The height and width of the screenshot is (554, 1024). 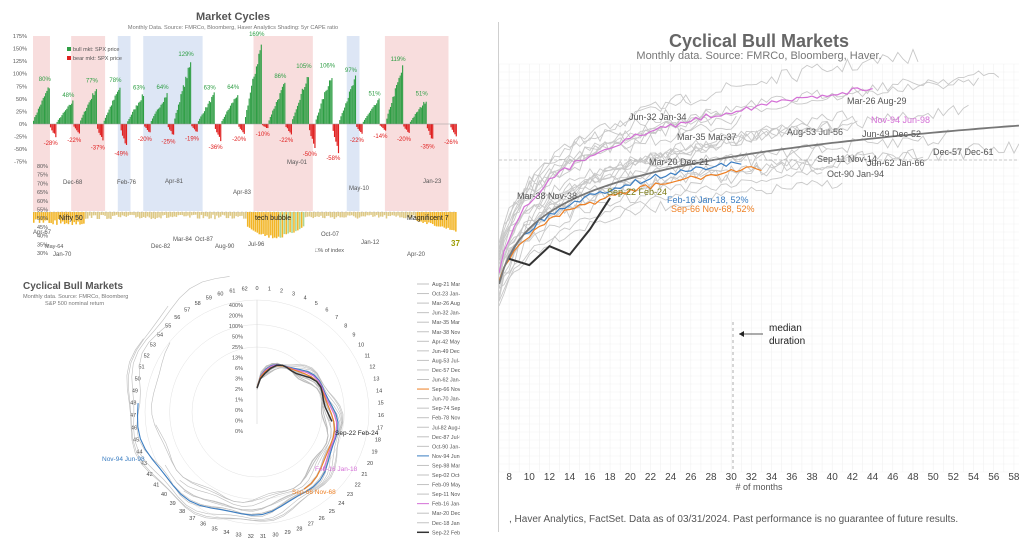 I want to click on legend-entry: Sep-11 Nov-14, so click(x=446, y=495).